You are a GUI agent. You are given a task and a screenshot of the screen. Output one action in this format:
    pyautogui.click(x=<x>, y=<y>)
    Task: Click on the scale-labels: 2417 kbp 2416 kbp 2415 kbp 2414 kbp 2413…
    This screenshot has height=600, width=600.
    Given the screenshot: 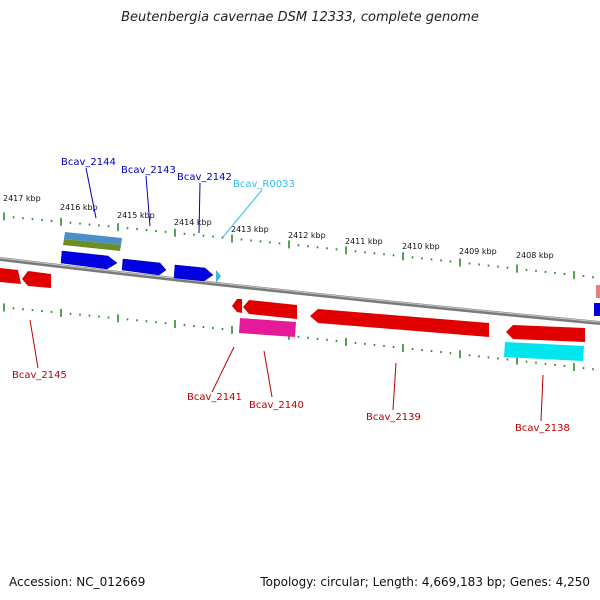 What is the action you would take?
    pyautogui.click(x=278, y=227)
    